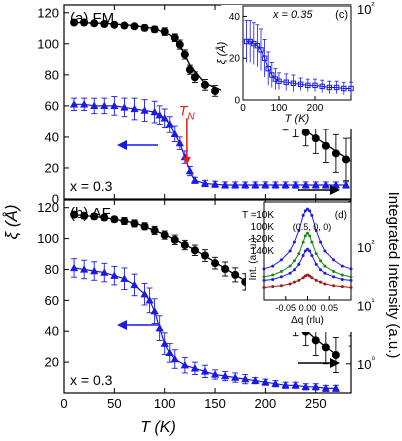 The height and width of the screenshot is (441, 402). I want to click on right-tick-label: 10¹, so click(365, 304).